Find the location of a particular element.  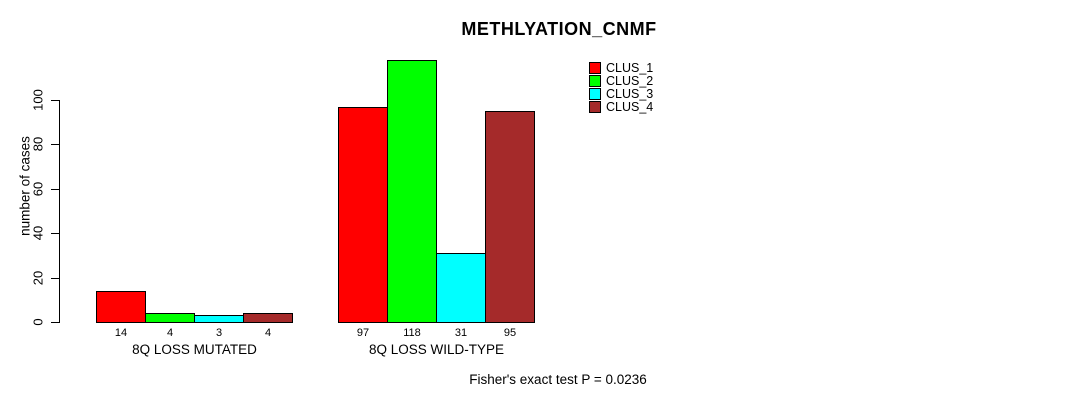

bar-value-label: 31 is located at coordinates (461, 333).